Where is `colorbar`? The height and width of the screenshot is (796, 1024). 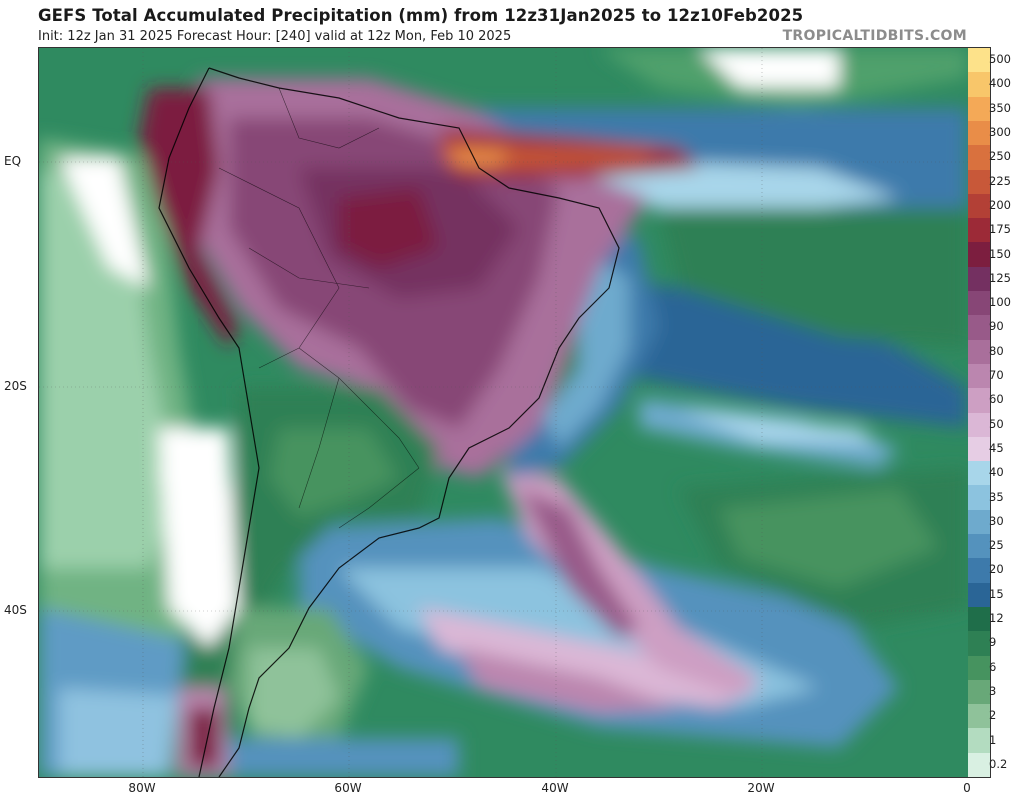
colorbar is located at coordinates (979, 412).